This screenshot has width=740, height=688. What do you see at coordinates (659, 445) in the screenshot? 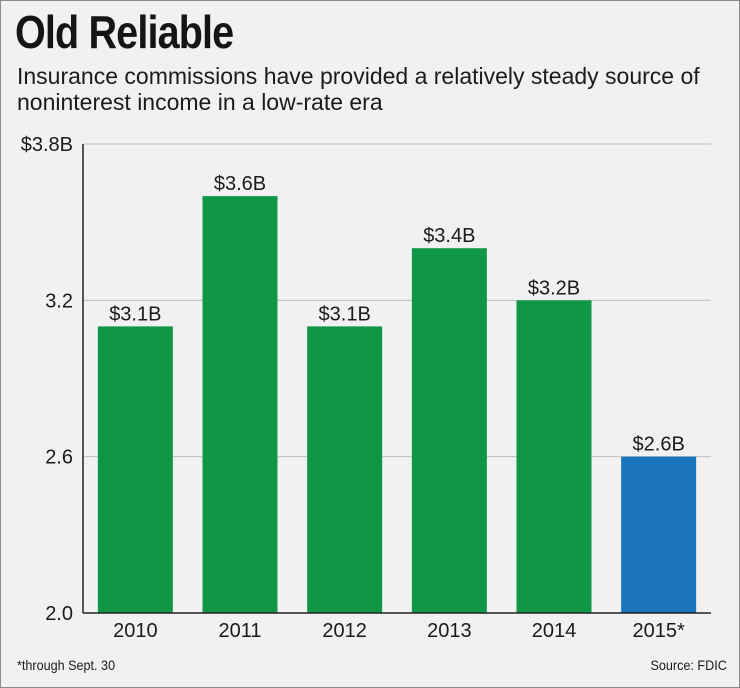
I see `data-label: $2.6B` at bounding box center [659, 445].